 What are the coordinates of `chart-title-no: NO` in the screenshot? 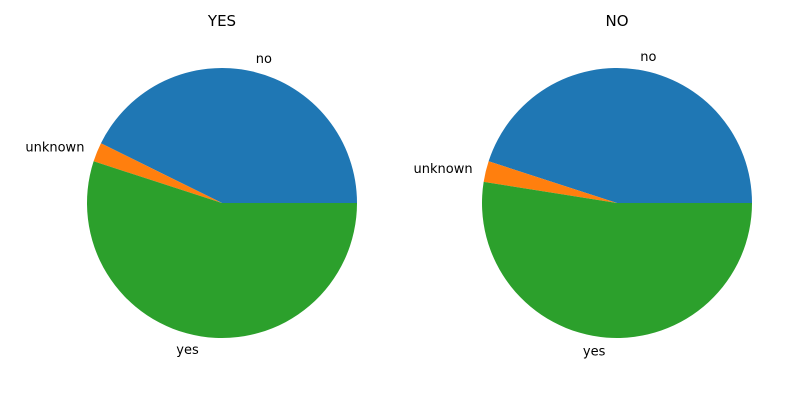 It's located at (616, 21).